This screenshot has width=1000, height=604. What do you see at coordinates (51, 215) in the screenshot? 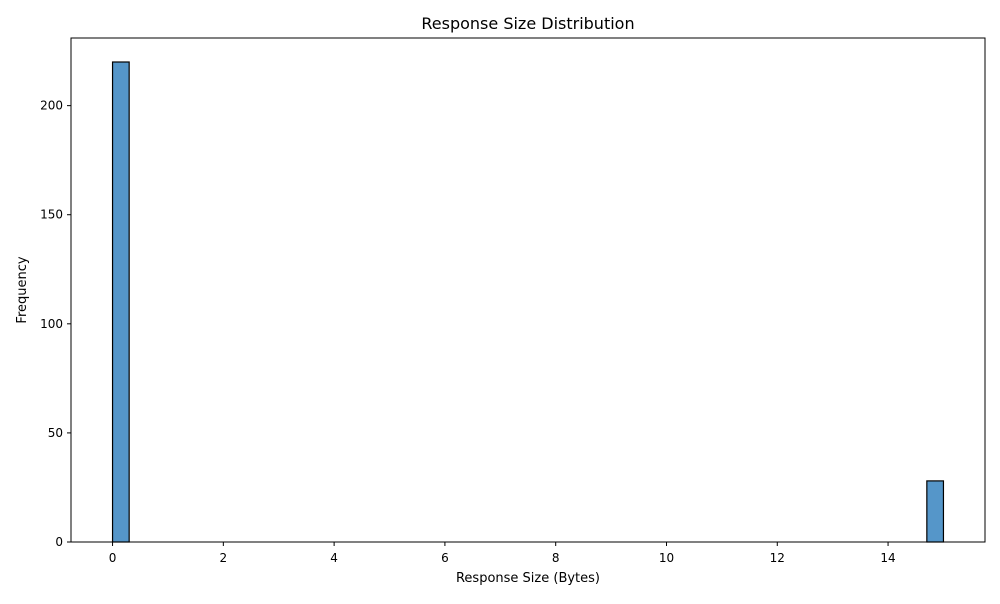
I see `y-tick-label: 150` at bounding box center [51, 215].